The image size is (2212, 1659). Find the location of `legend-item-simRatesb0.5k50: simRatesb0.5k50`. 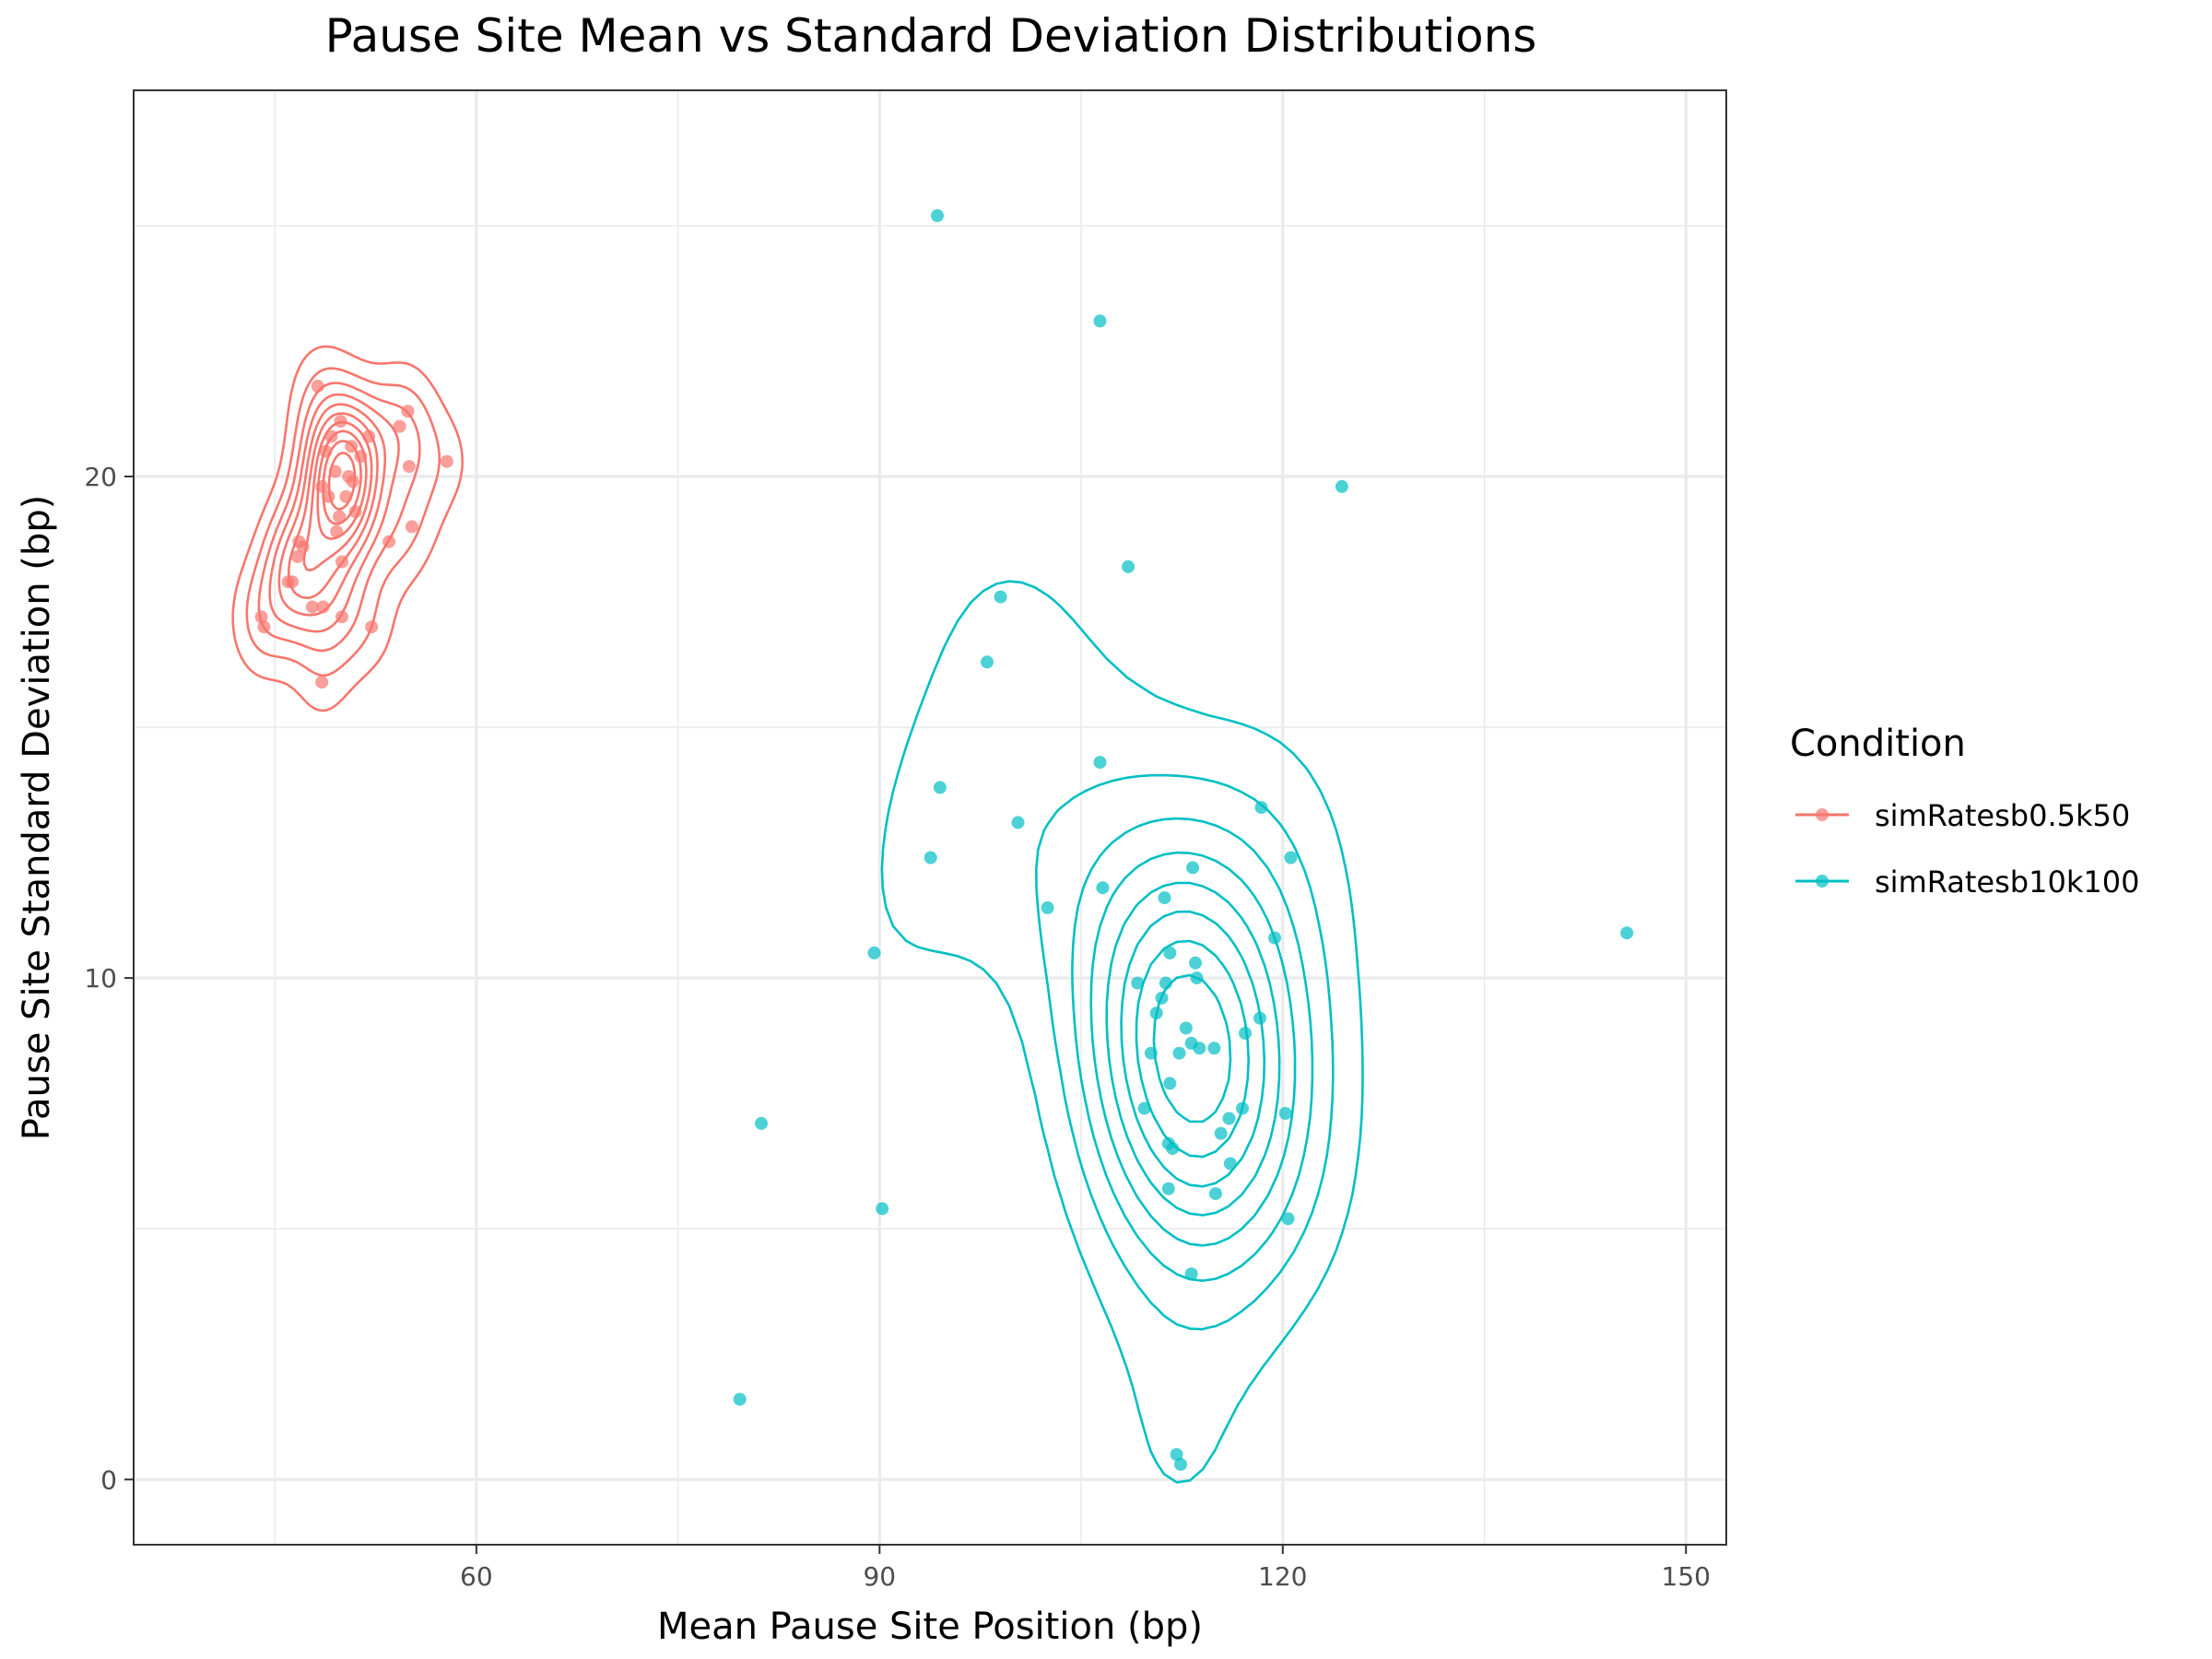

legend-item-simRatesb0.5k50: simRatesb0.5k50 is located at coordinates (1962, 815).